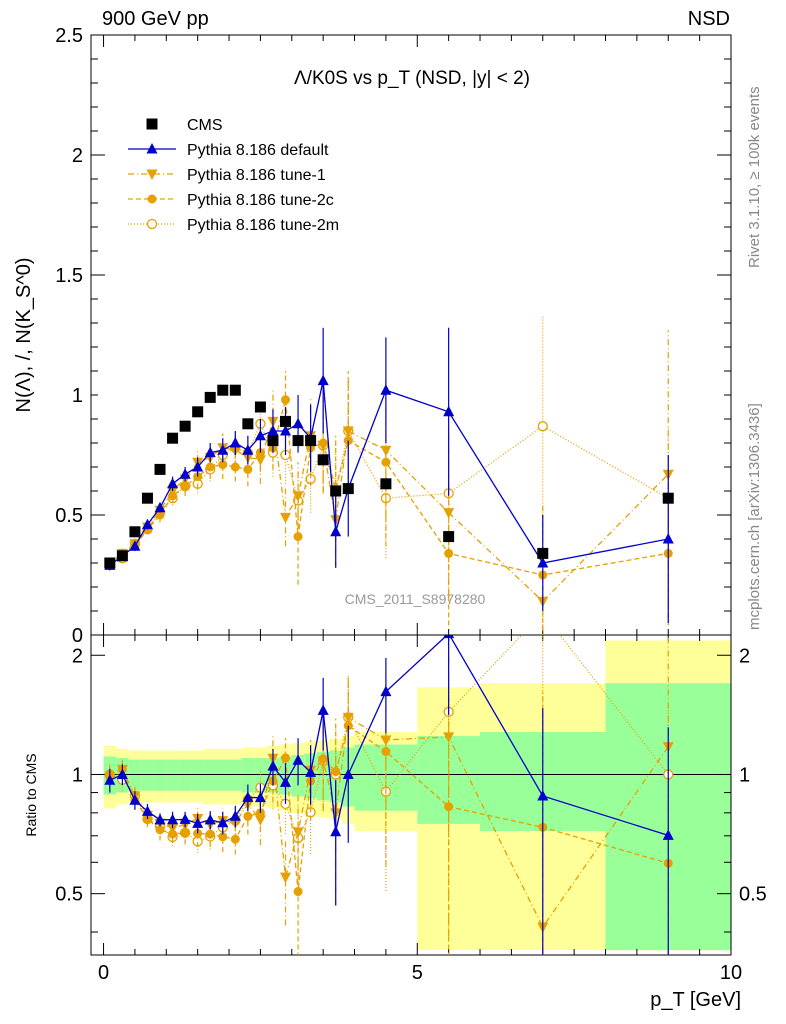  Describe the element at coordinates (744, 775) in the screenshot. I see `ratio-tick-label-right-1: 1` at that location.